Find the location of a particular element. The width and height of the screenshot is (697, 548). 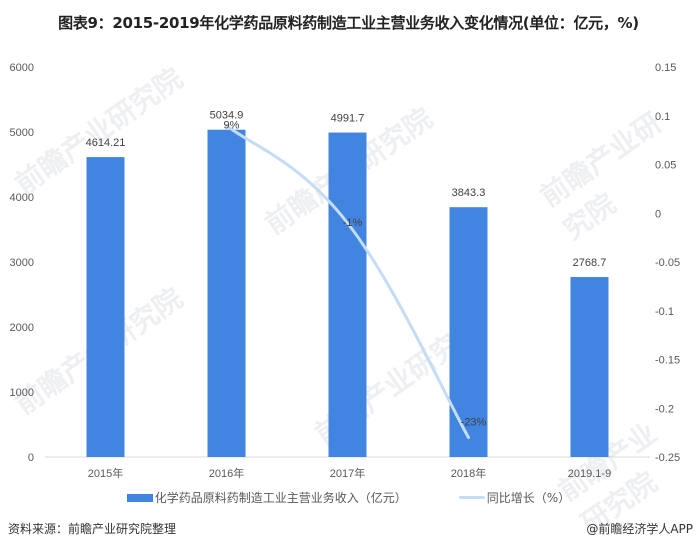

right-axis-tick: 0.15 is located at coordinates (665, 68).